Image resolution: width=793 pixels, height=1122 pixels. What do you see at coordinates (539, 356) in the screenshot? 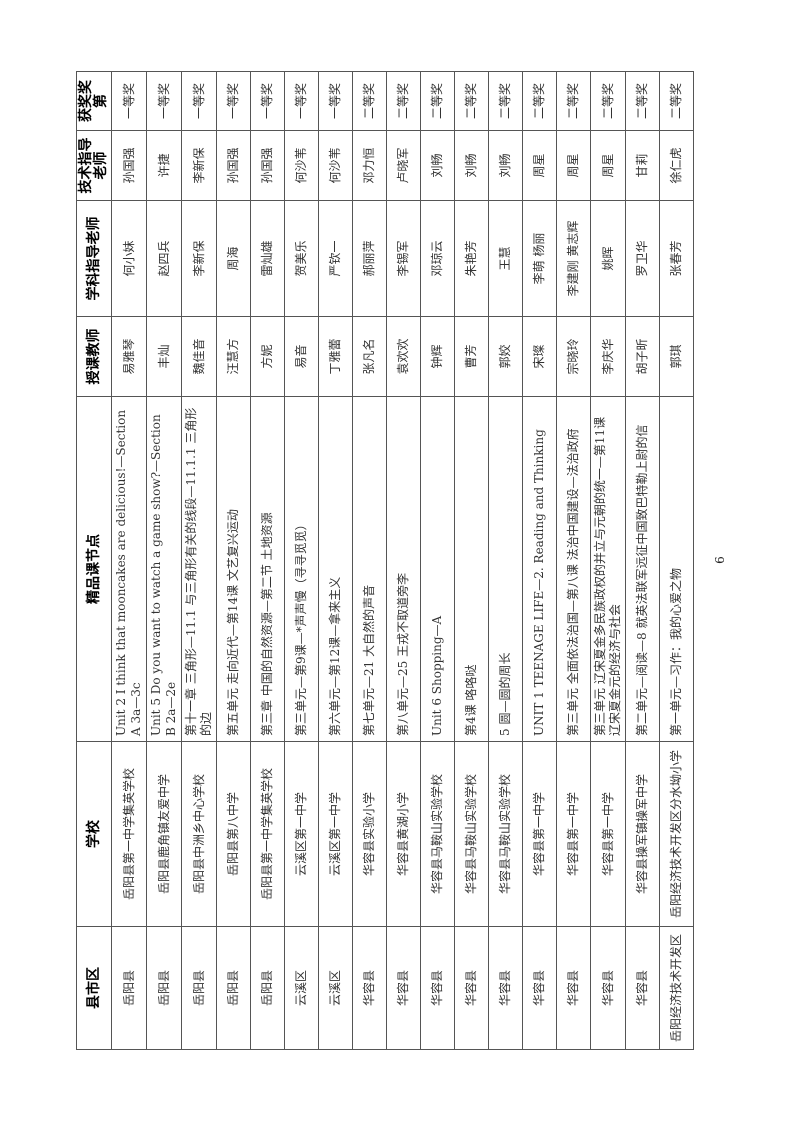
I see `cell-teacher: 宋璨` at bounding box center [539, 356].